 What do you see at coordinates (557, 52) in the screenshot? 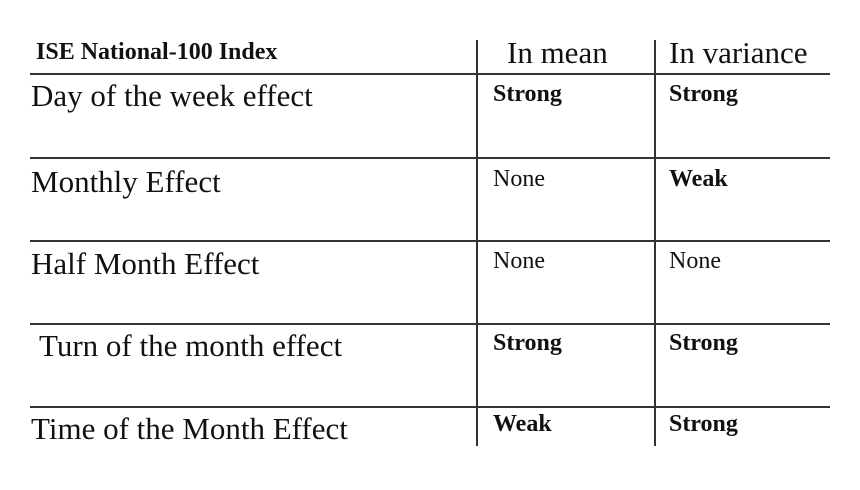
I see `header-in-mean: In mean` at bounding box center [557, 52].